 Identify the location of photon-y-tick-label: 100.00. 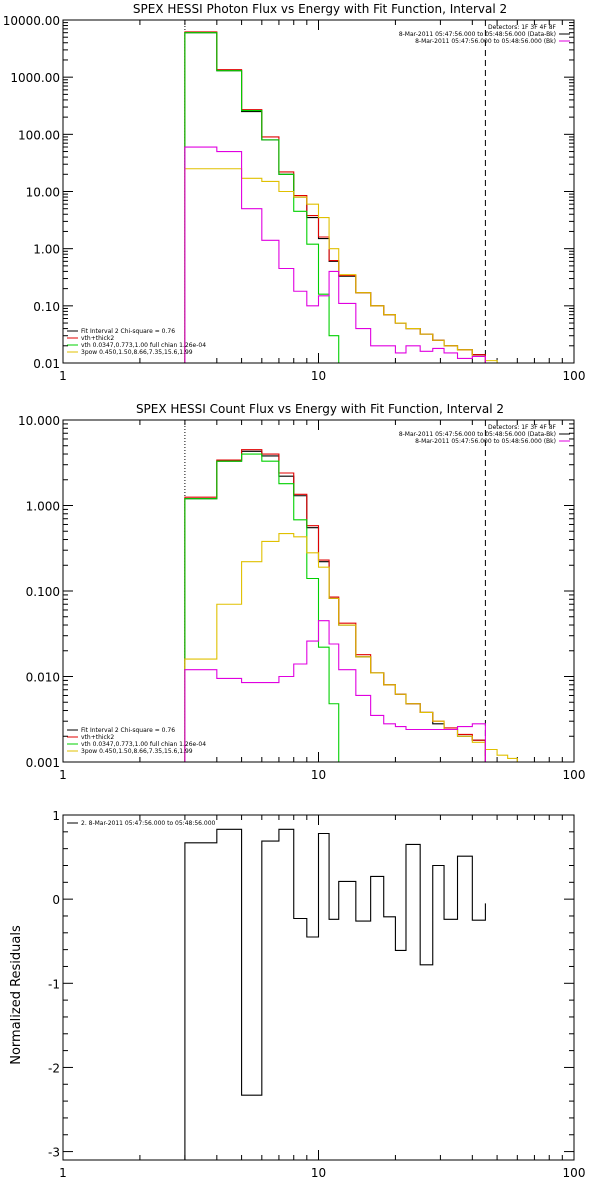
(39, 135).